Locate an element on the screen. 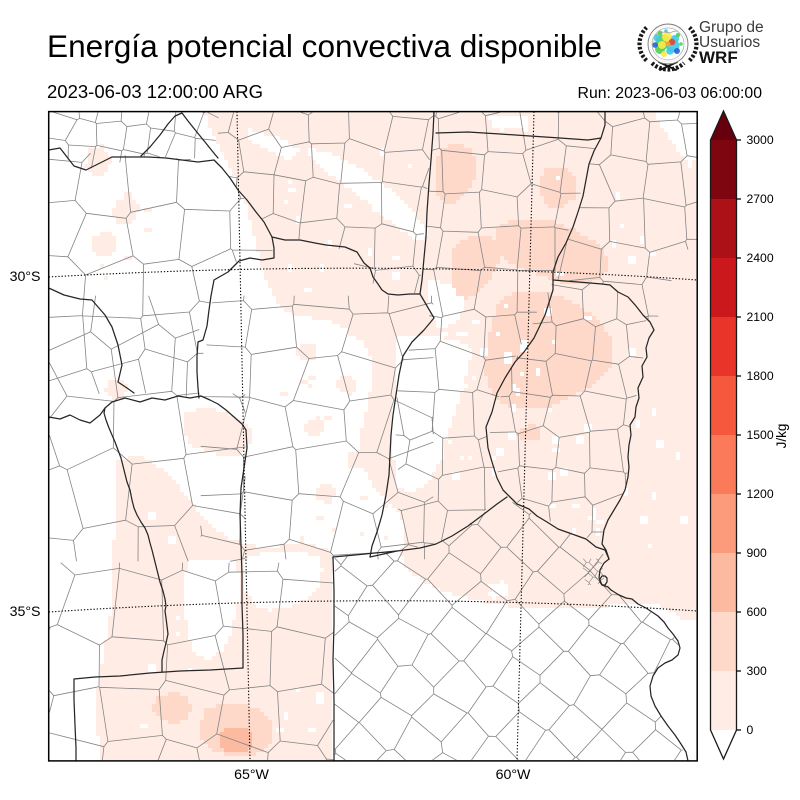  svg-text: 1800 is located at coordinates (760, 376).